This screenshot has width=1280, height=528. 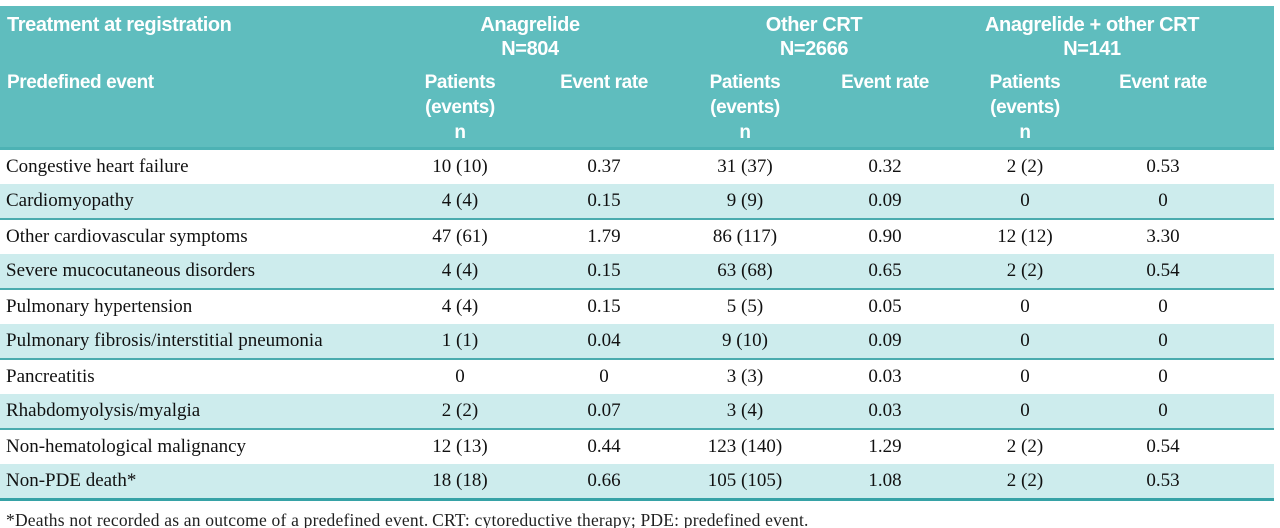 What do you see at coordinates (604, 446) in the screenshot?
I see `value-cell: 0.44` at bounding box center [604, 446].